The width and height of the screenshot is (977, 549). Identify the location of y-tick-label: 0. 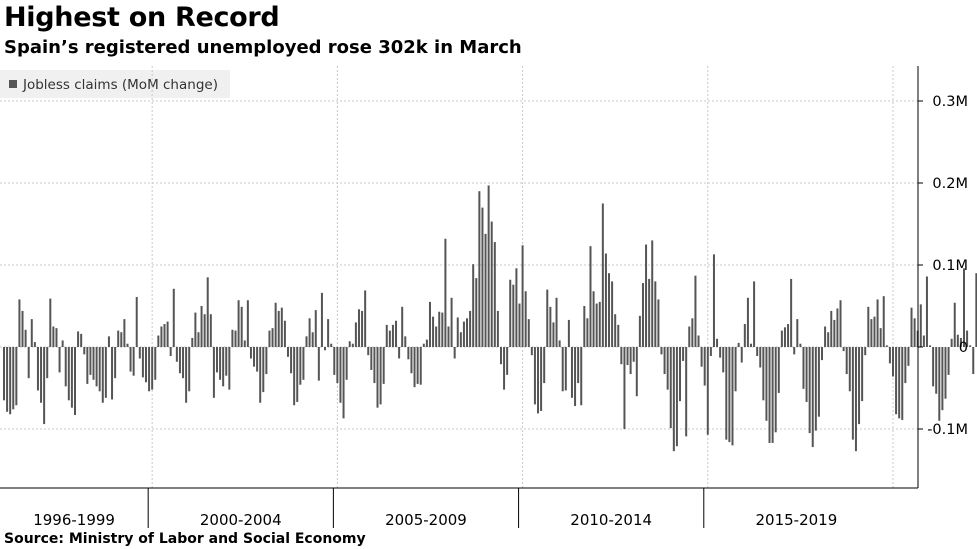
(963, 348).